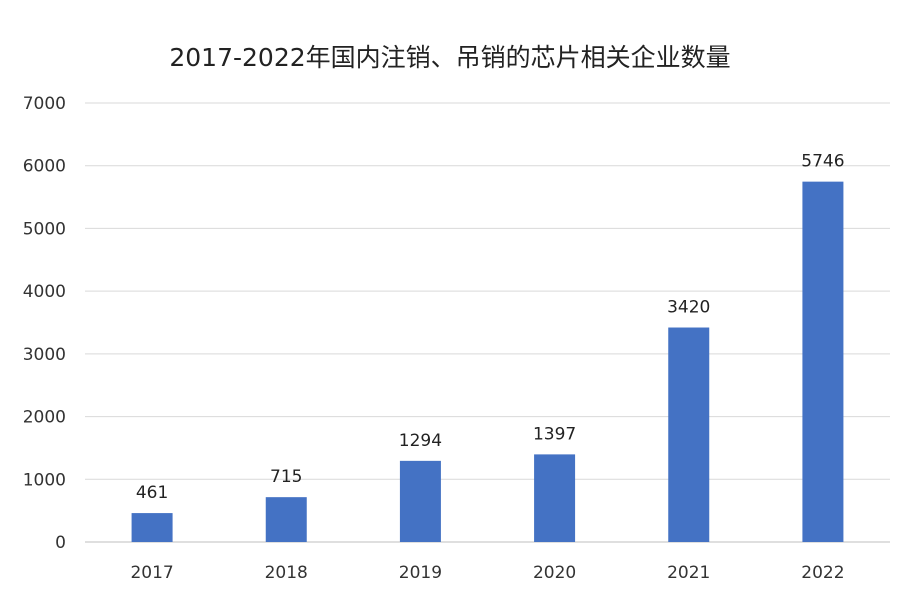 The height and width of the screenshot is (609, 900). Describe the element at coordinates (44, 292) in the screenshot. I see `y-tick-label: 4000` at that location.